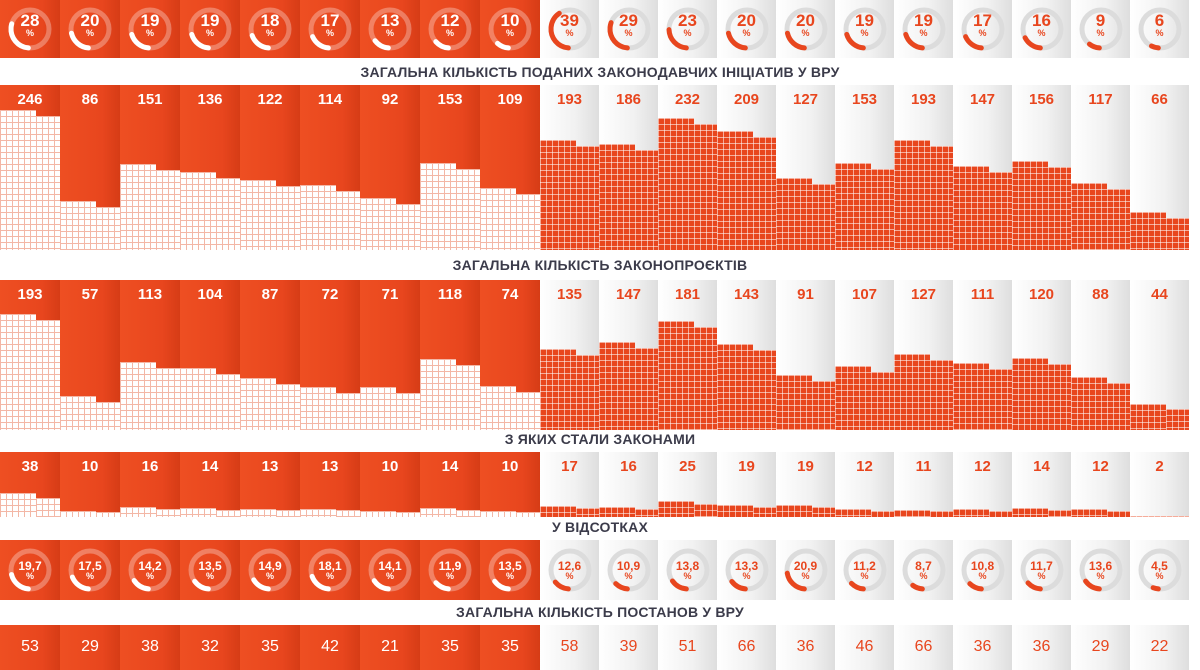 Image resolution: width=1200 pixels, height=670 pixels. Describe the element at coordinates (982, 647) in the screenshot. I see `grey-column: 36` at that location.